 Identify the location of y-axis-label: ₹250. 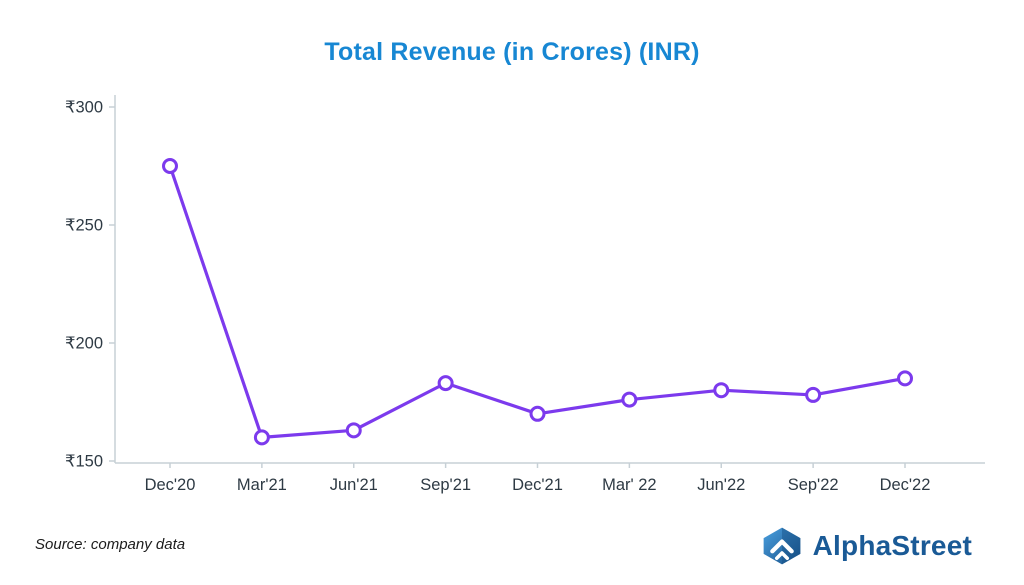
(84, 226).